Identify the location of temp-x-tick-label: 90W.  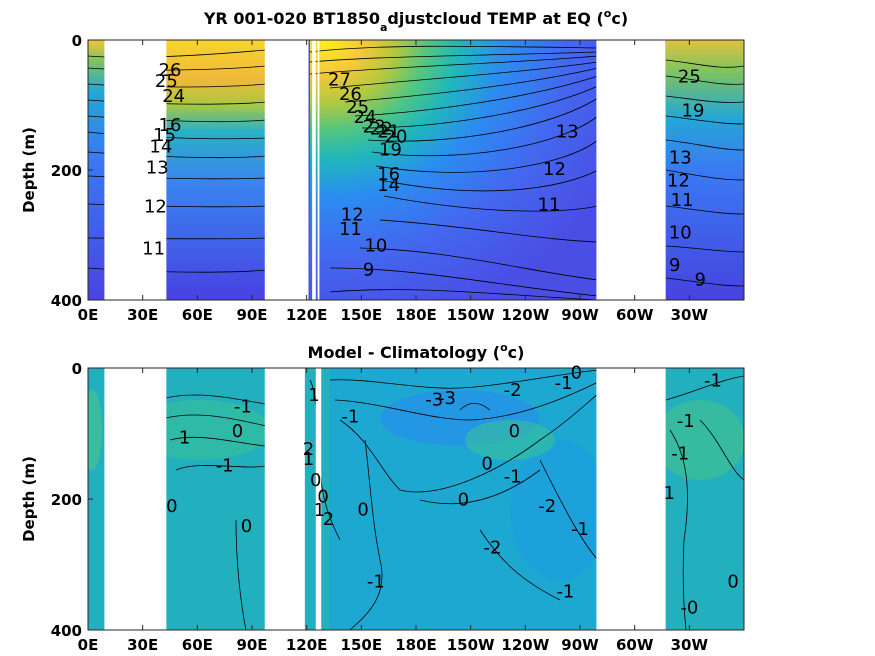
(580, 315).